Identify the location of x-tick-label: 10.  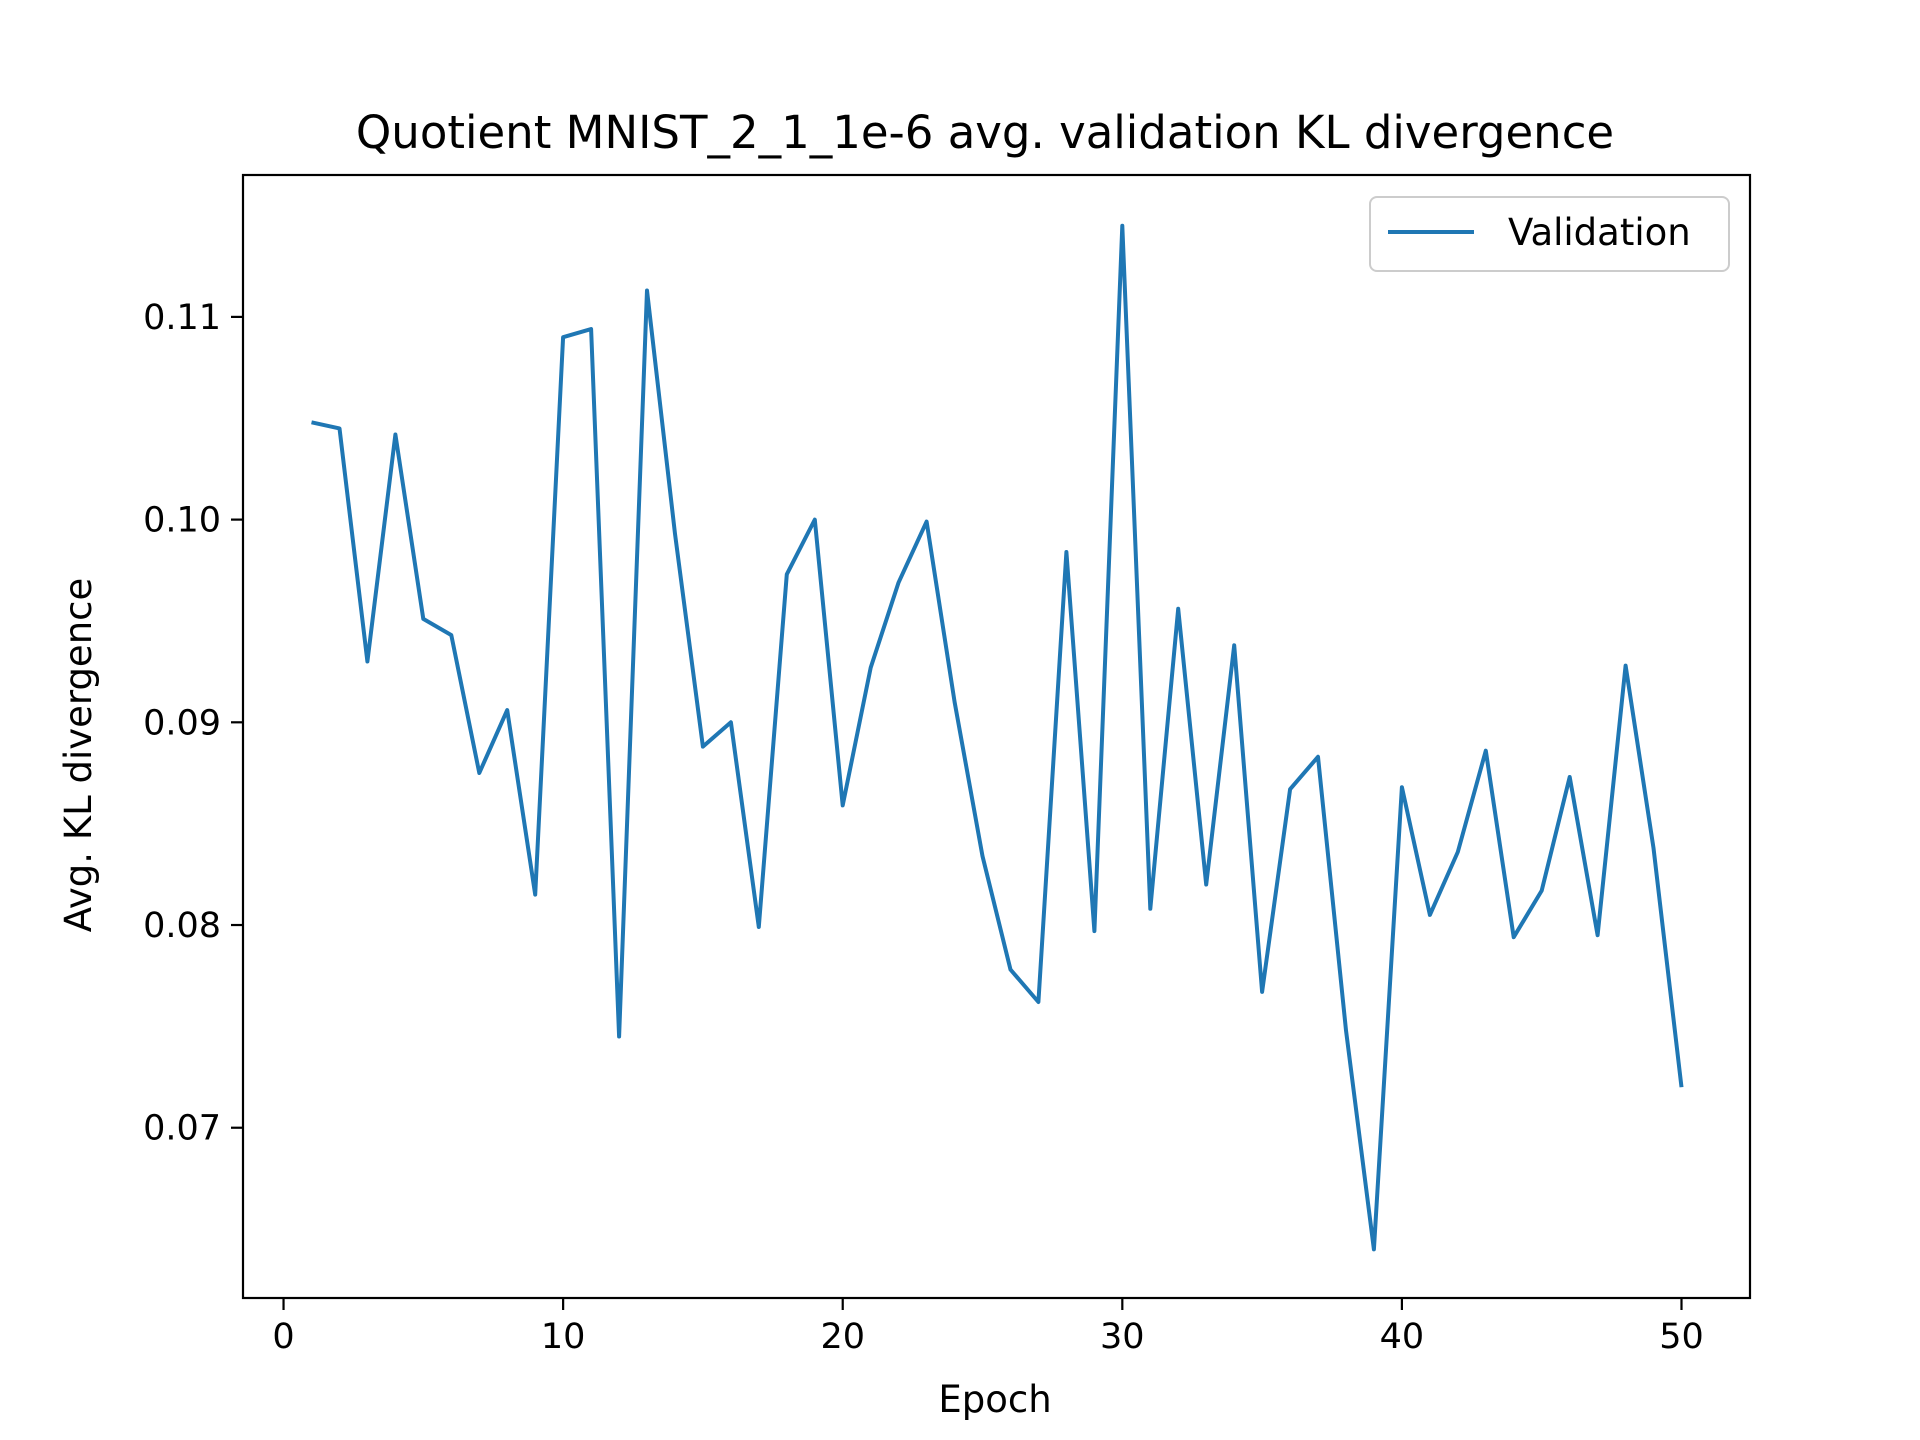
(563, 1337).